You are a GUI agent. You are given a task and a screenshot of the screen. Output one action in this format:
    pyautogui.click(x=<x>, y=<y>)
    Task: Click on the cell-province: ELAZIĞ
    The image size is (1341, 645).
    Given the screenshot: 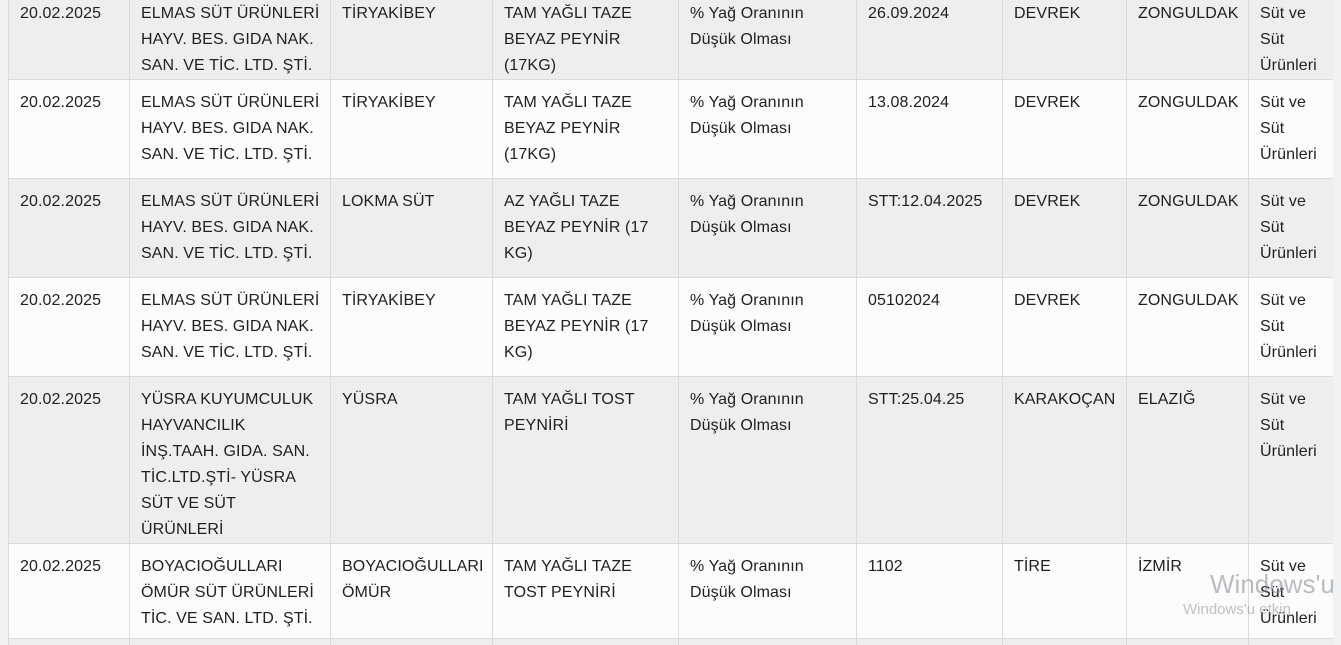 What is the action you would take?
    pyautogui.click(x=1187, y=460)
    